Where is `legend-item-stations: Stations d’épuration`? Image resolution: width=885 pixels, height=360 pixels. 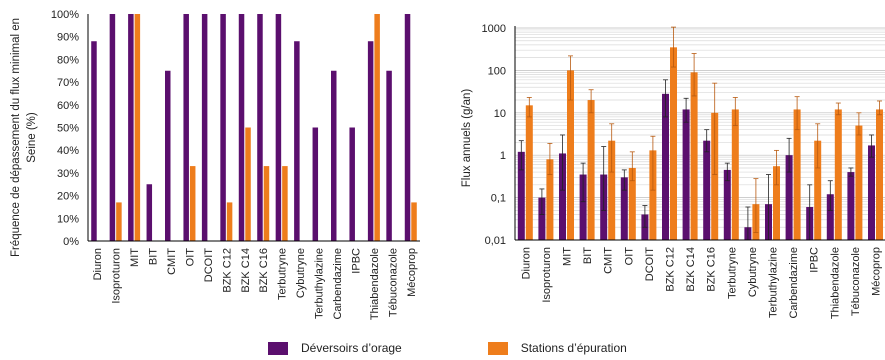
legend-item-stations: Stations d’épuration is located at coordinates (557, 348).